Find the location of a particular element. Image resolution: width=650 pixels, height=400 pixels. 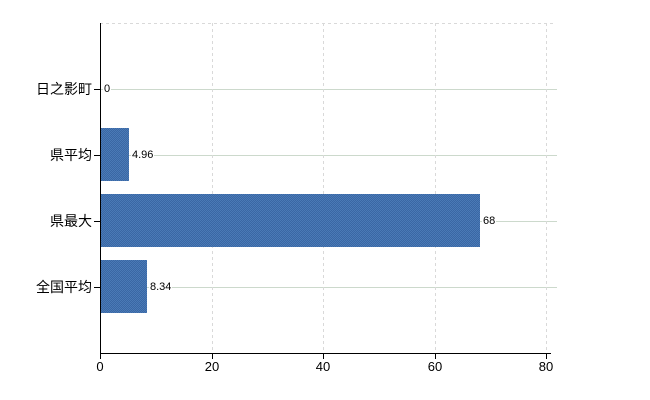

plot-top-border is located at coordinates (326, 23).